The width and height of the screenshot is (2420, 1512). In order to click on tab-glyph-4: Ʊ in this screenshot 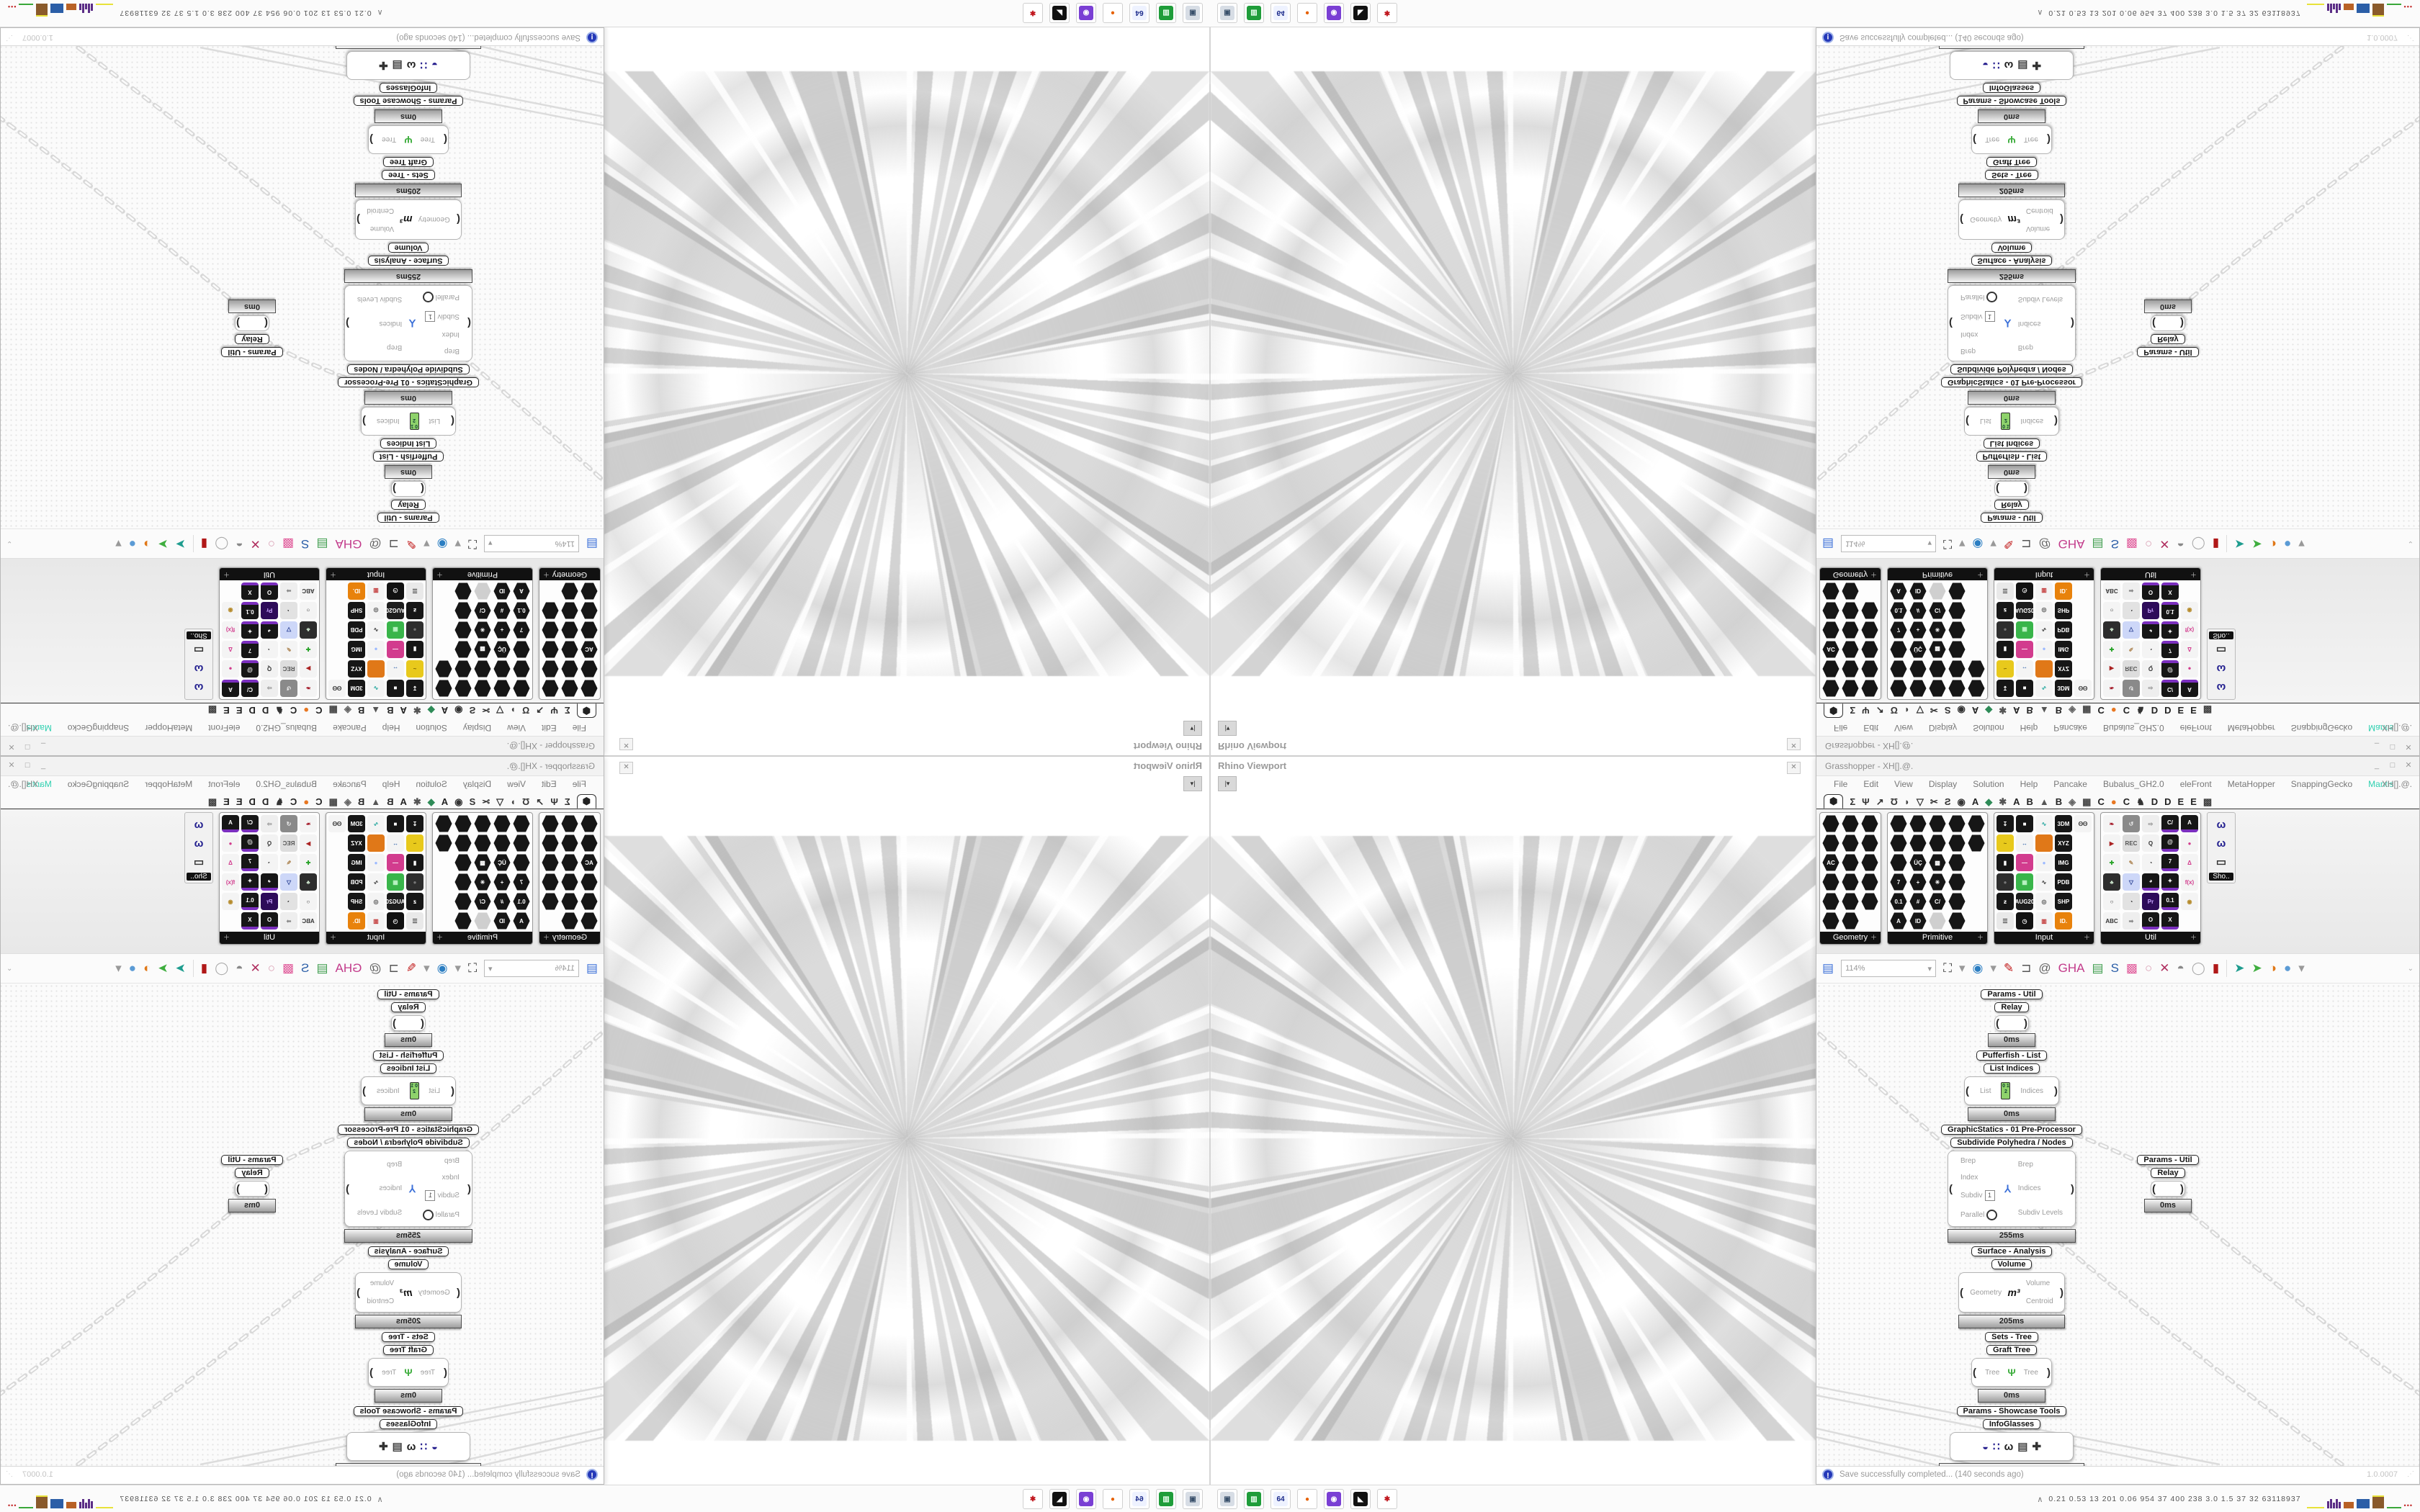, I will do `click(1894, 801)`.